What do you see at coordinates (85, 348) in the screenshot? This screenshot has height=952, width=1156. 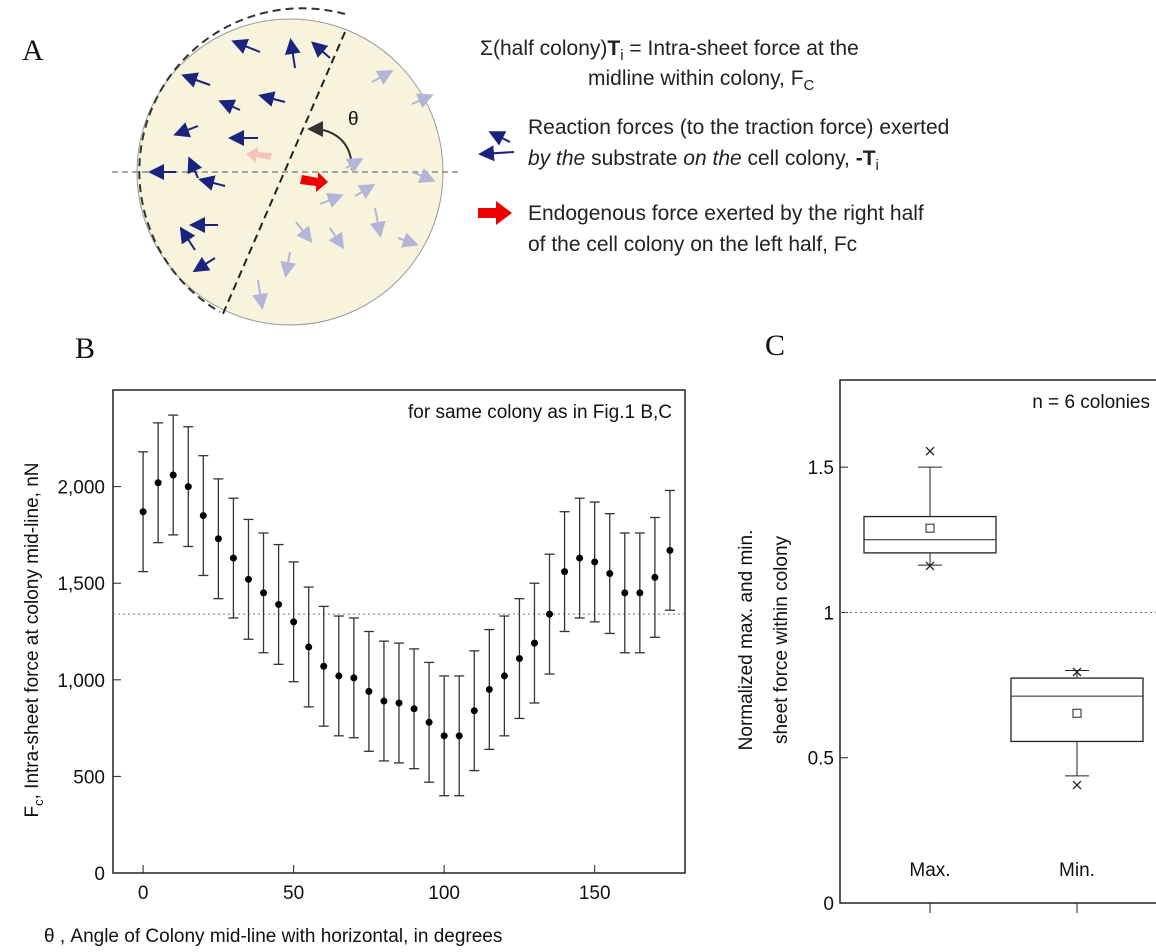 I see `panel-label: B` at bounding box center [85, 348].